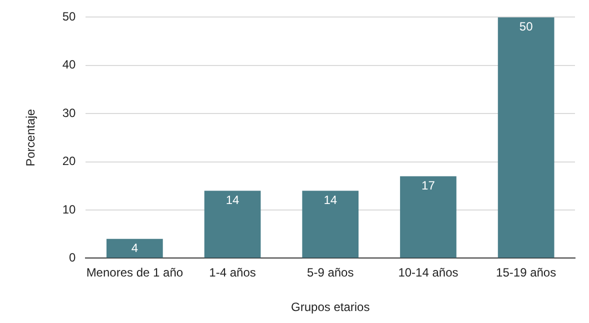  Describe the element at coordinates (330, 273) in the screenshot. I see `x-tick-label: 5-9 años` at that location.